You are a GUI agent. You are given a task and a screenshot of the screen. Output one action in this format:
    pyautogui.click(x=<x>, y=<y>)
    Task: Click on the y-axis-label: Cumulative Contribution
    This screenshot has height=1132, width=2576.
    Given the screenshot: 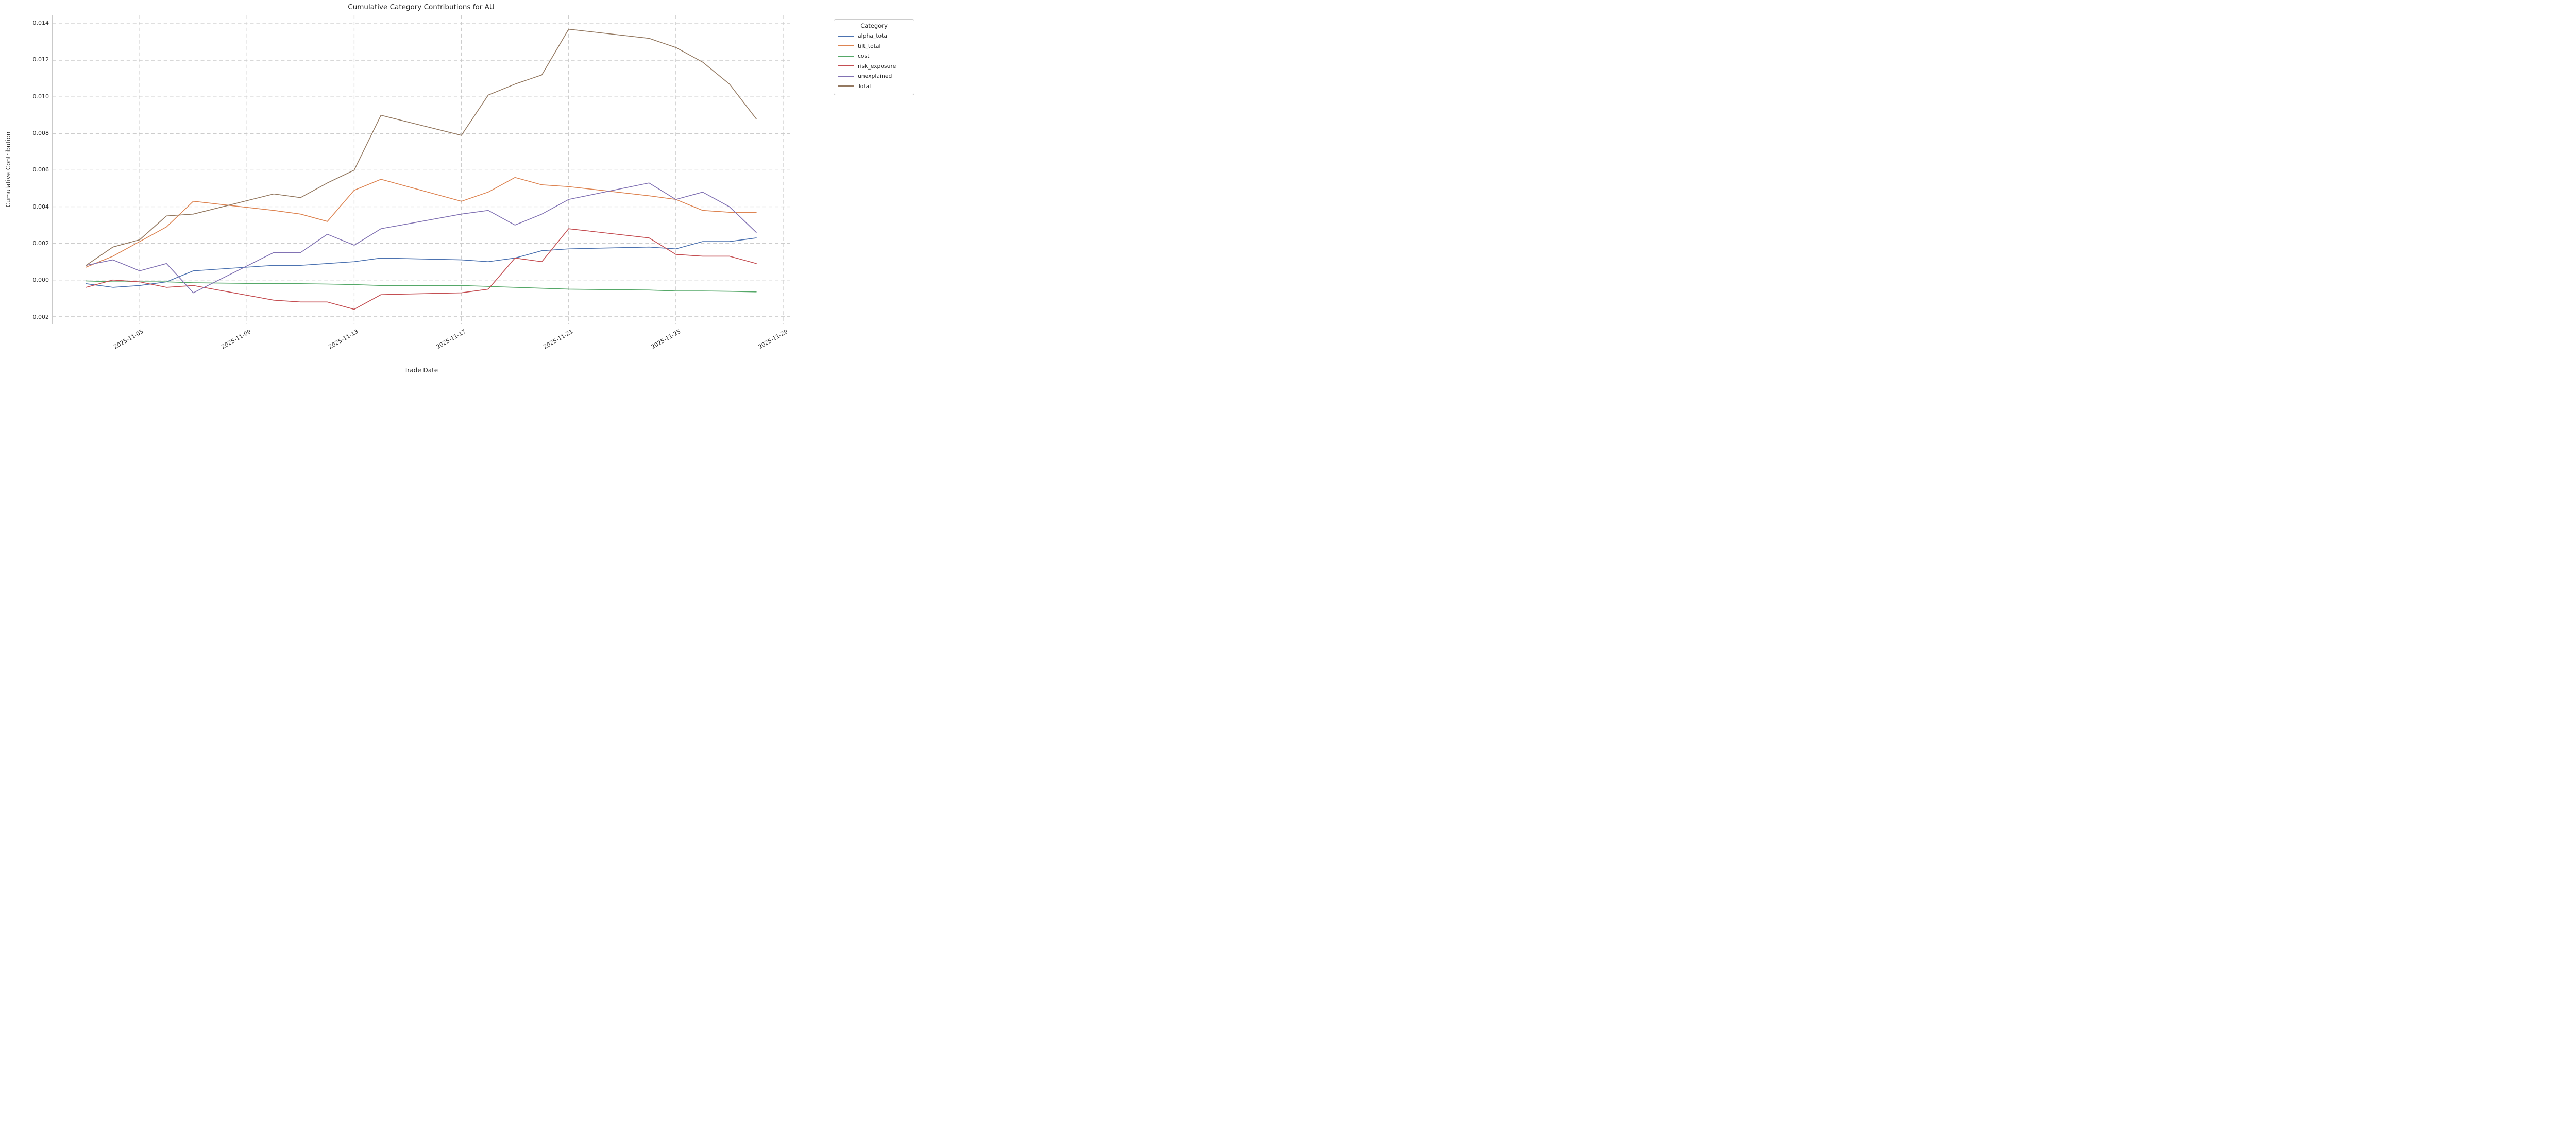 What is the action you would take?
    pyautogui.click(x=8, y=170)
    